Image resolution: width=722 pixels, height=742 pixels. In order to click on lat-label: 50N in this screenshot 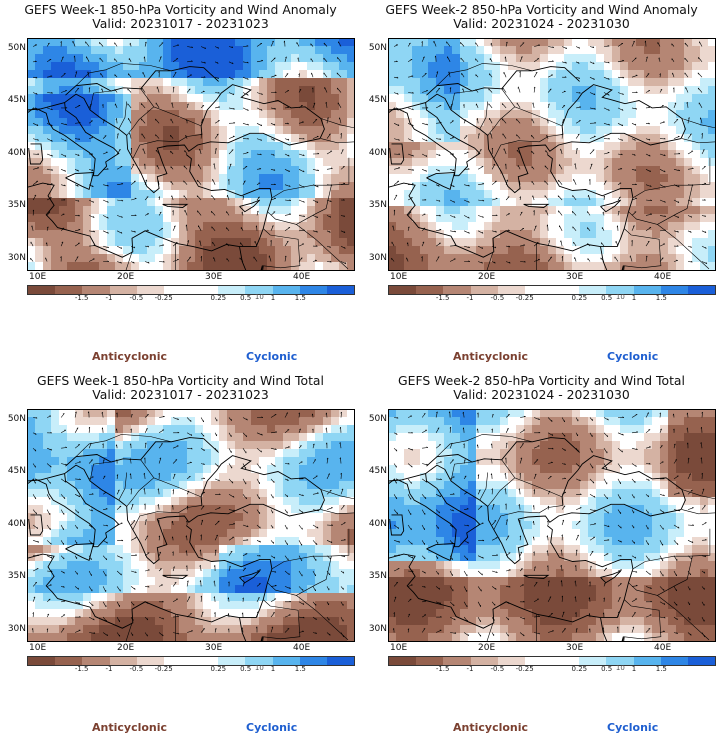, I will do `click(377, 419)`.